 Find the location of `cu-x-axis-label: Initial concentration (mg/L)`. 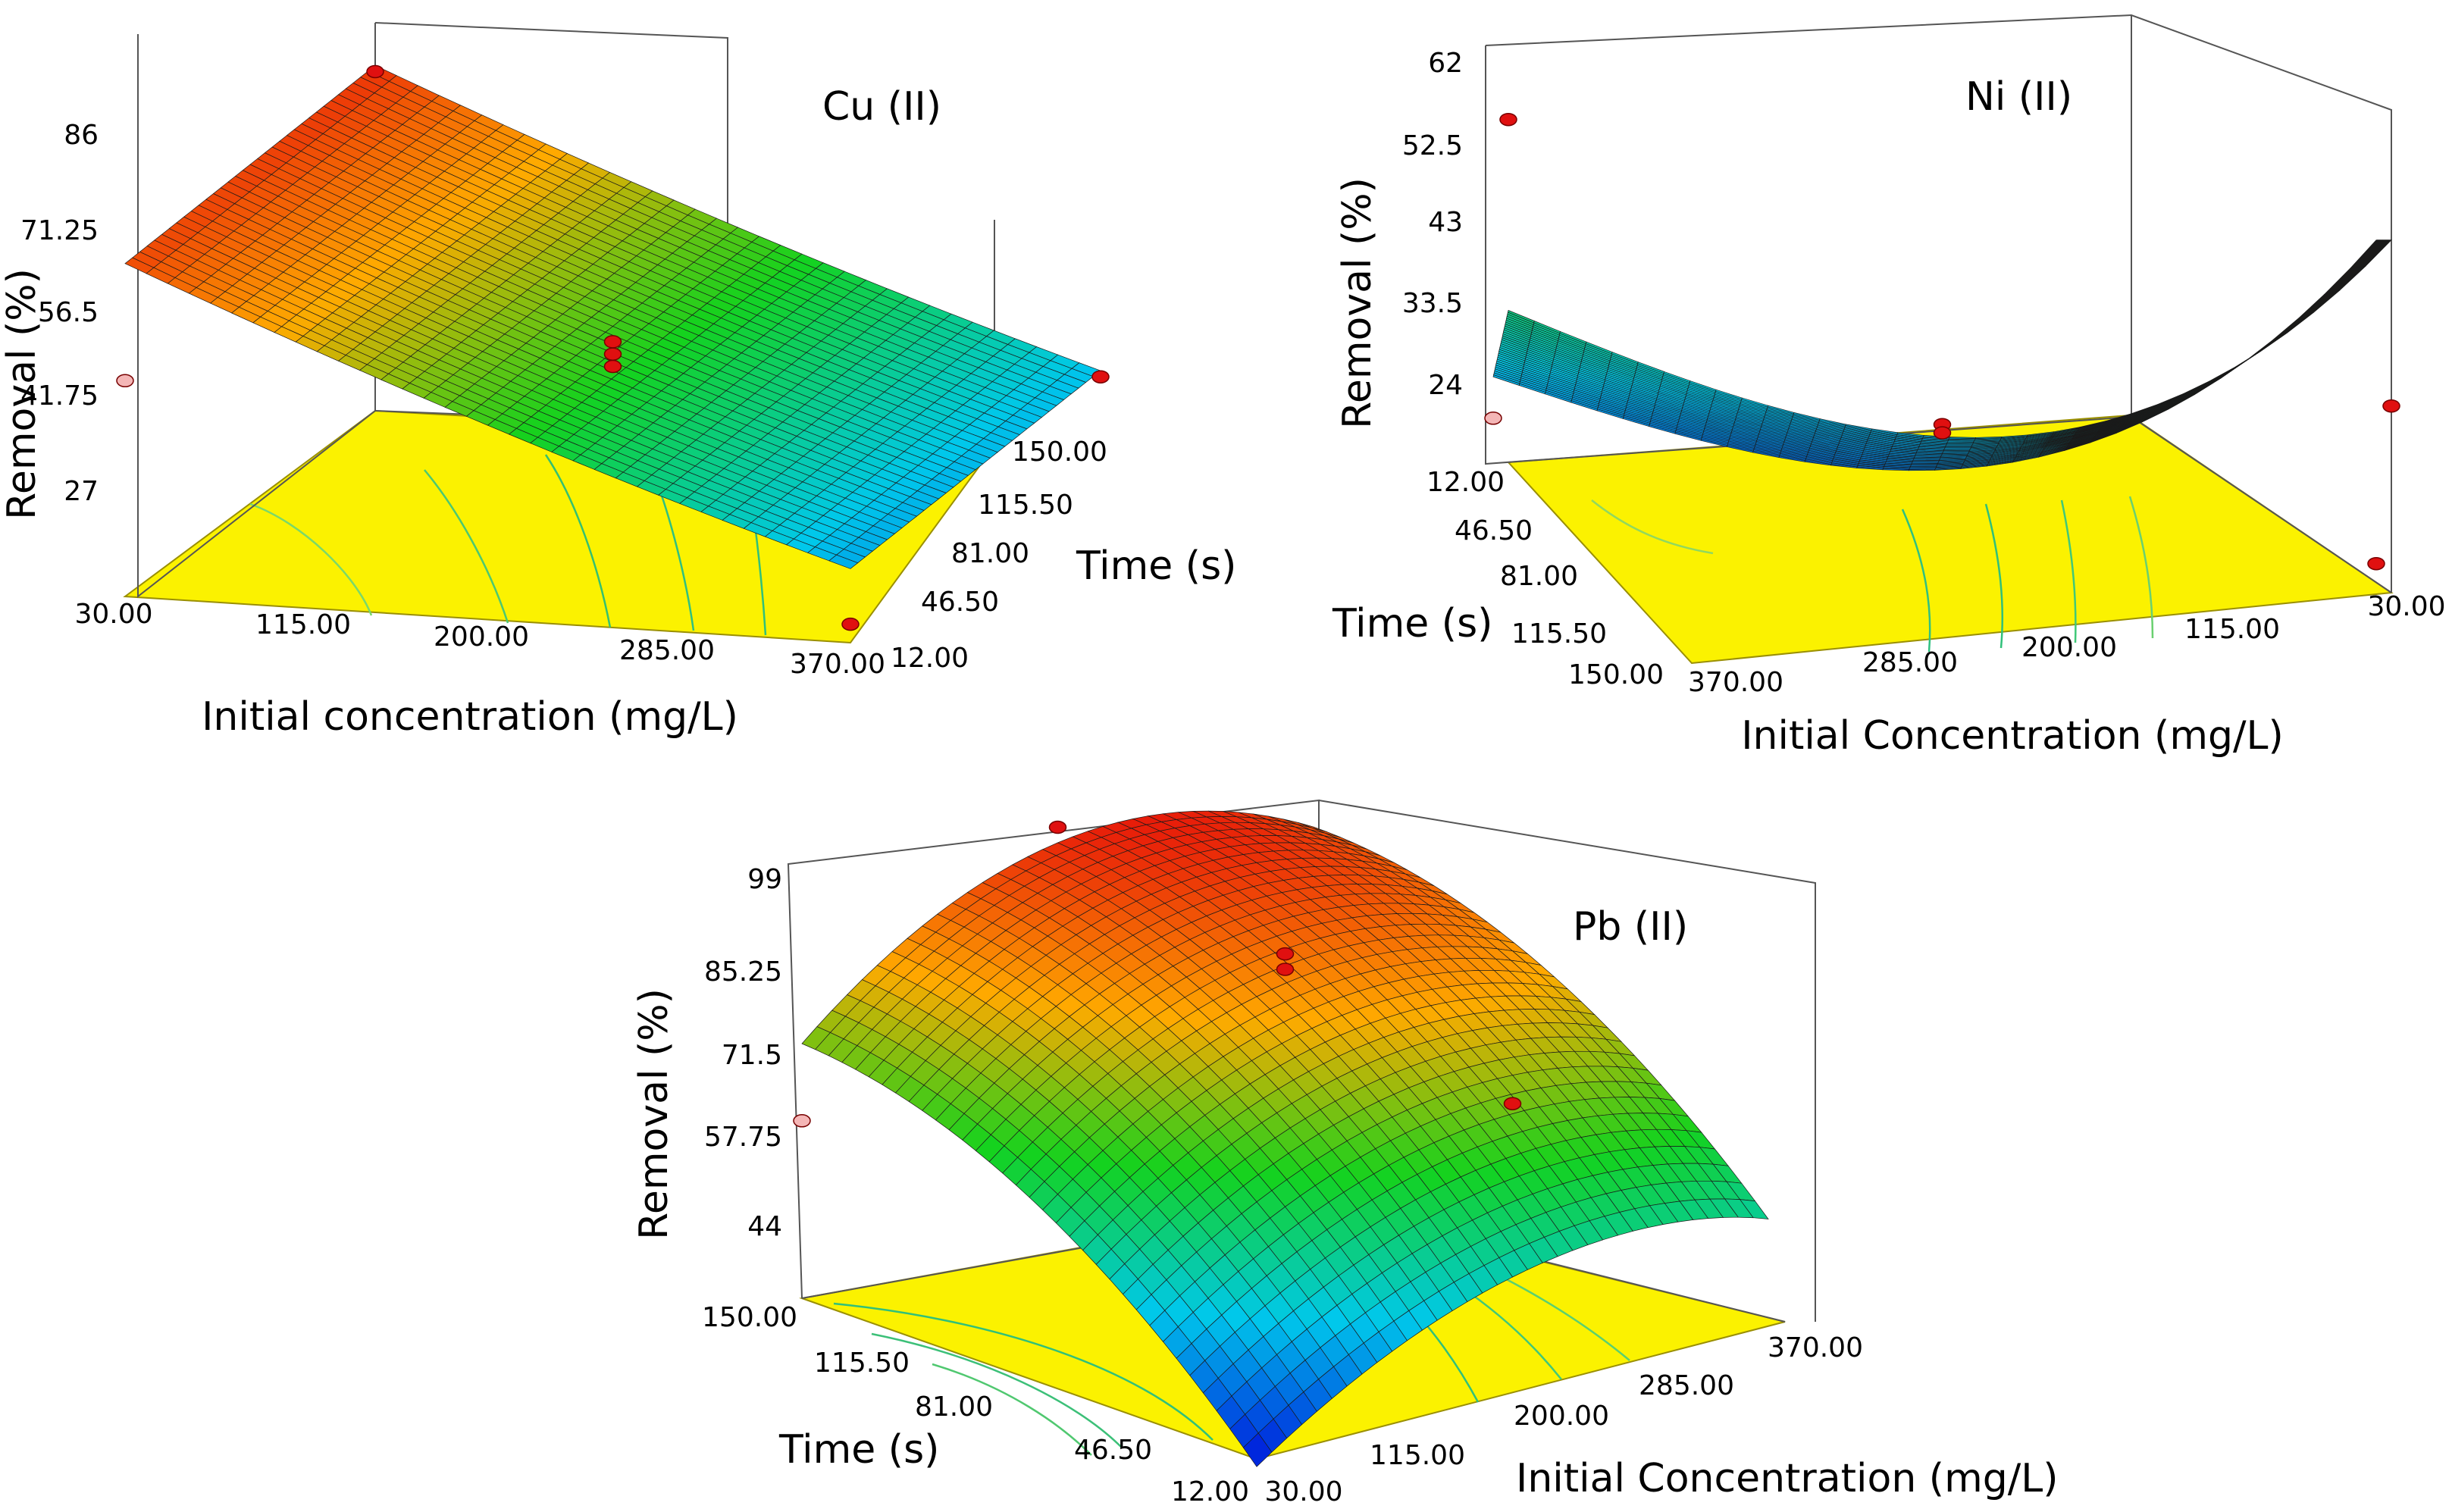

cu-x-axis-label: Initial concentration (mg/L) is located at coordinates (470, 717).